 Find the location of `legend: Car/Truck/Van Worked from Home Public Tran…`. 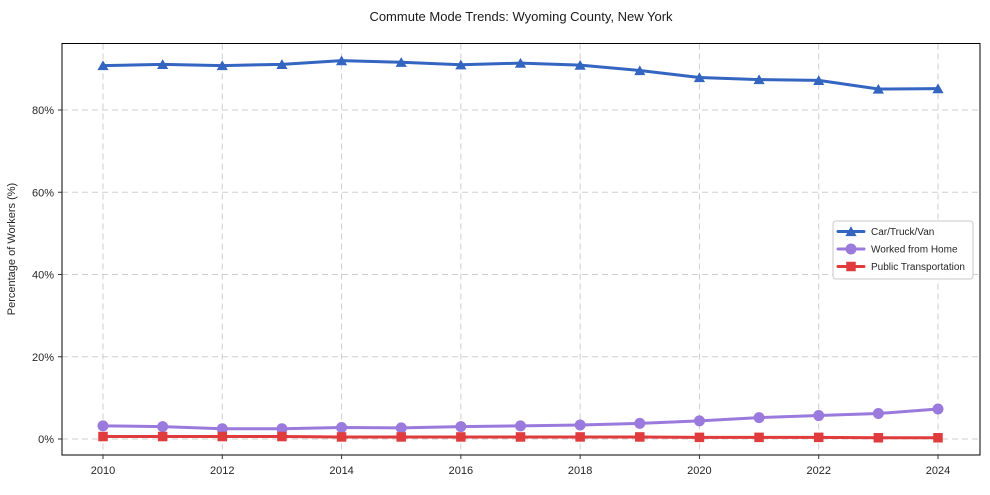

legend: Car/Truck/Van Worked from Home Public Tran… is located at coordinates (903, 250).